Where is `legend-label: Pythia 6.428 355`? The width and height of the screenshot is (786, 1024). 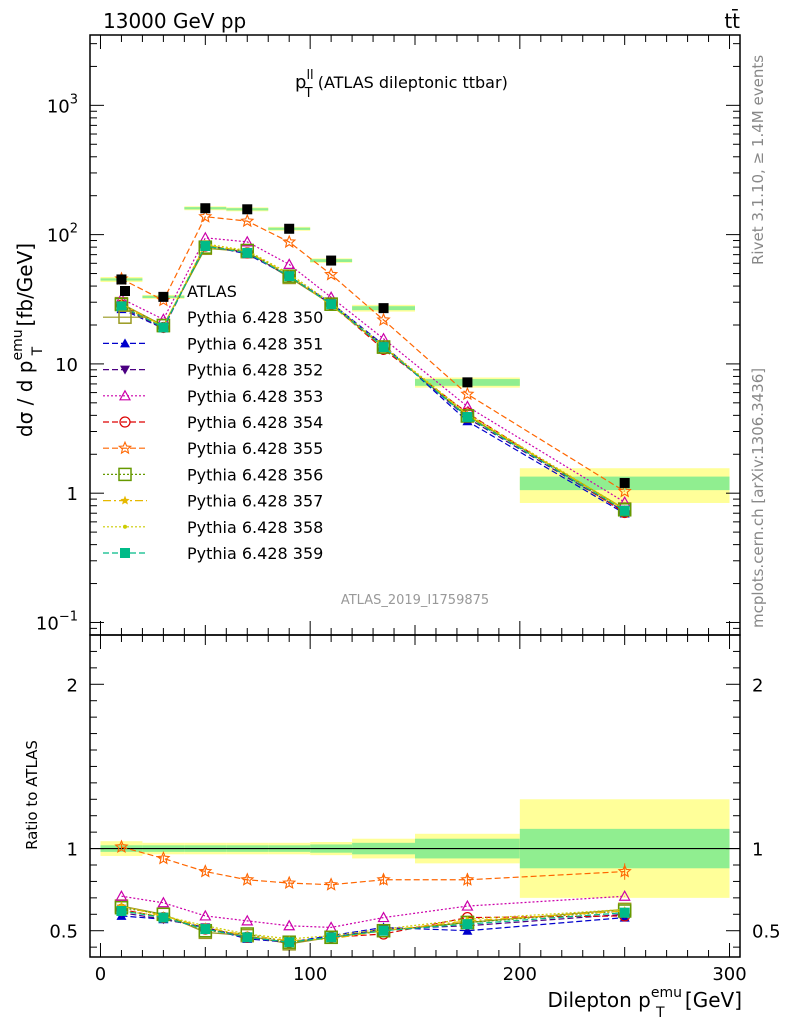 legend-label: Pythia 6.428 355 is located at coordinates (255, 448).